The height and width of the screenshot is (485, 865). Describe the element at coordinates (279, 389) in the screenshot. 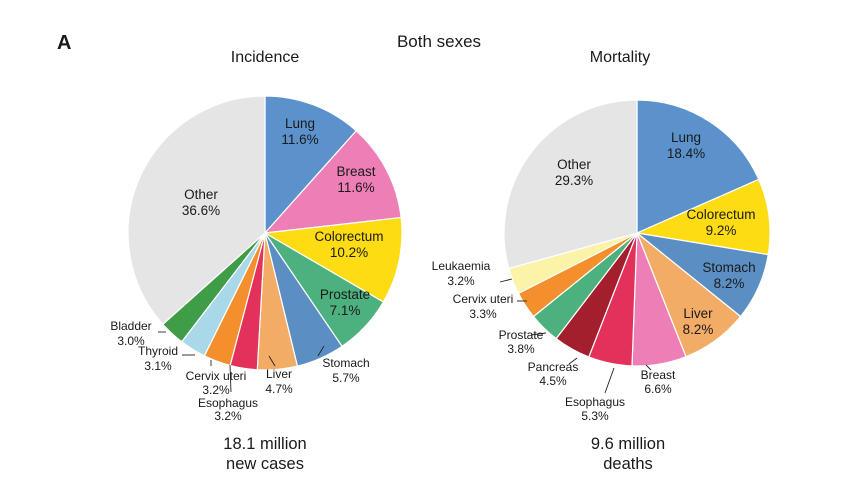

I see `slice-percent-liver: 4.7%` at that location.